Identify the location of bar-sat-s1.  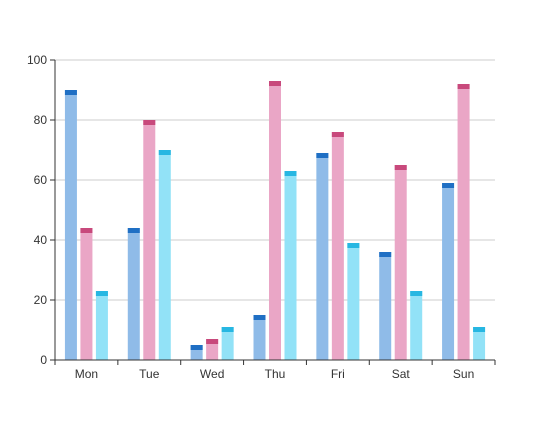
(385, 306).